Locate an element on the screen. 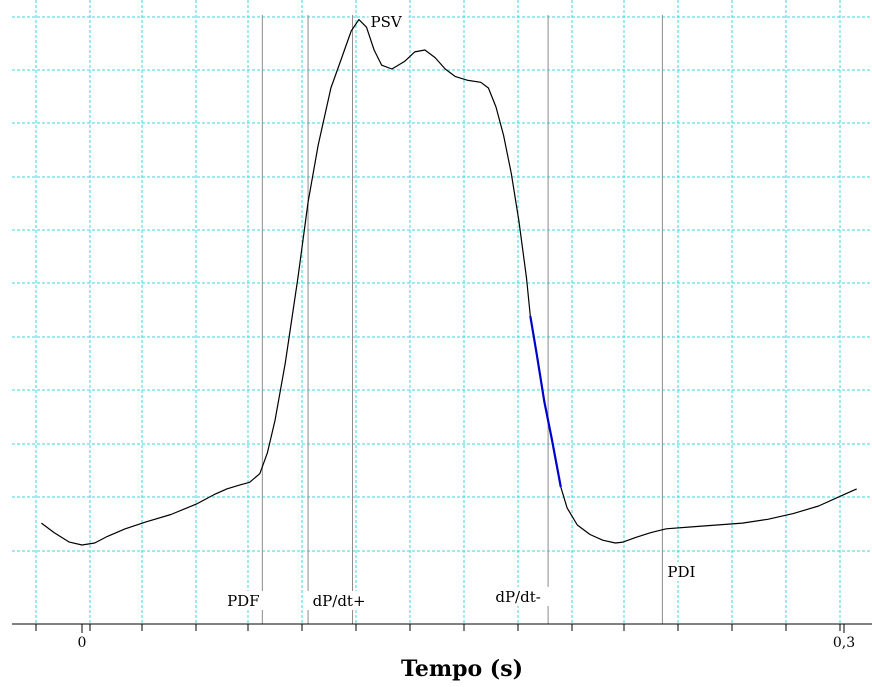 The width and height of the screenshot is (872, 687). marker-label: PDF is located at coordinates (243, 601).